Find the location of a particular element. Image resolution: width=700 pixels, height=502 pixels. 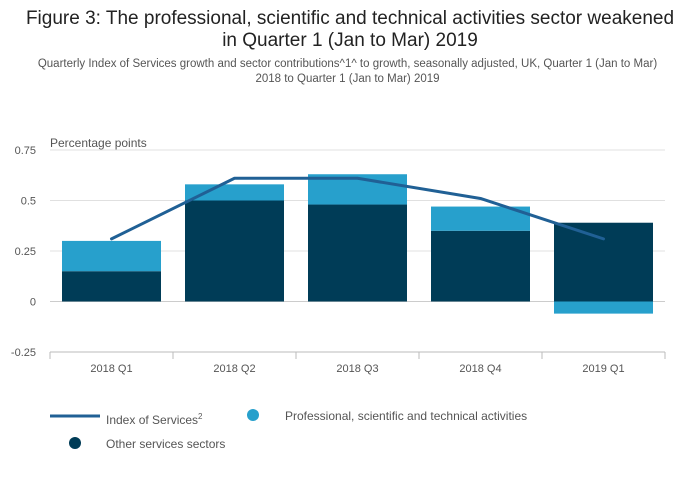

x-tick-label: 2018 Q4 is located at coordinates (480, 369).